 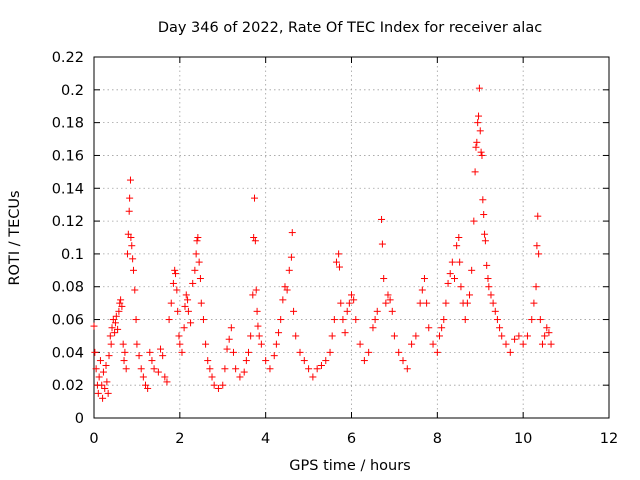 What do you see at coordinates (68, 156) in the screenshot?
I see `y-tick-label: 0.16` at bounding box center [68, 156].